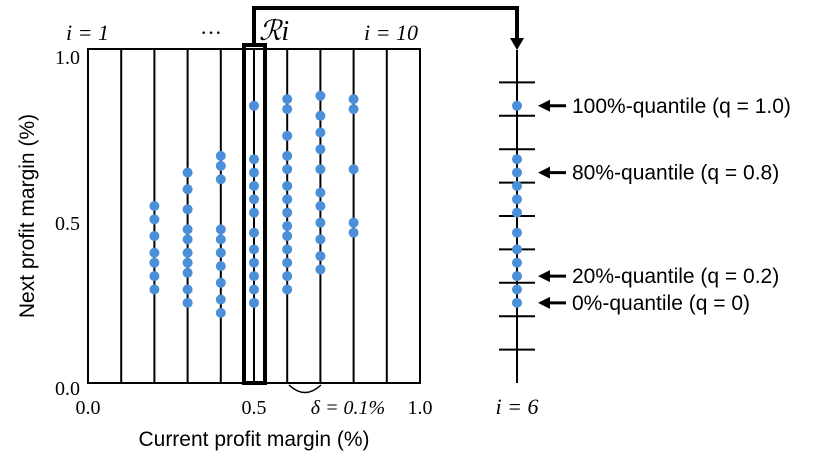  What do you see at coordinates (88, 408) in the screenshot?
I see `x-tick-label: 0.0` at bounding box center [88, 408].